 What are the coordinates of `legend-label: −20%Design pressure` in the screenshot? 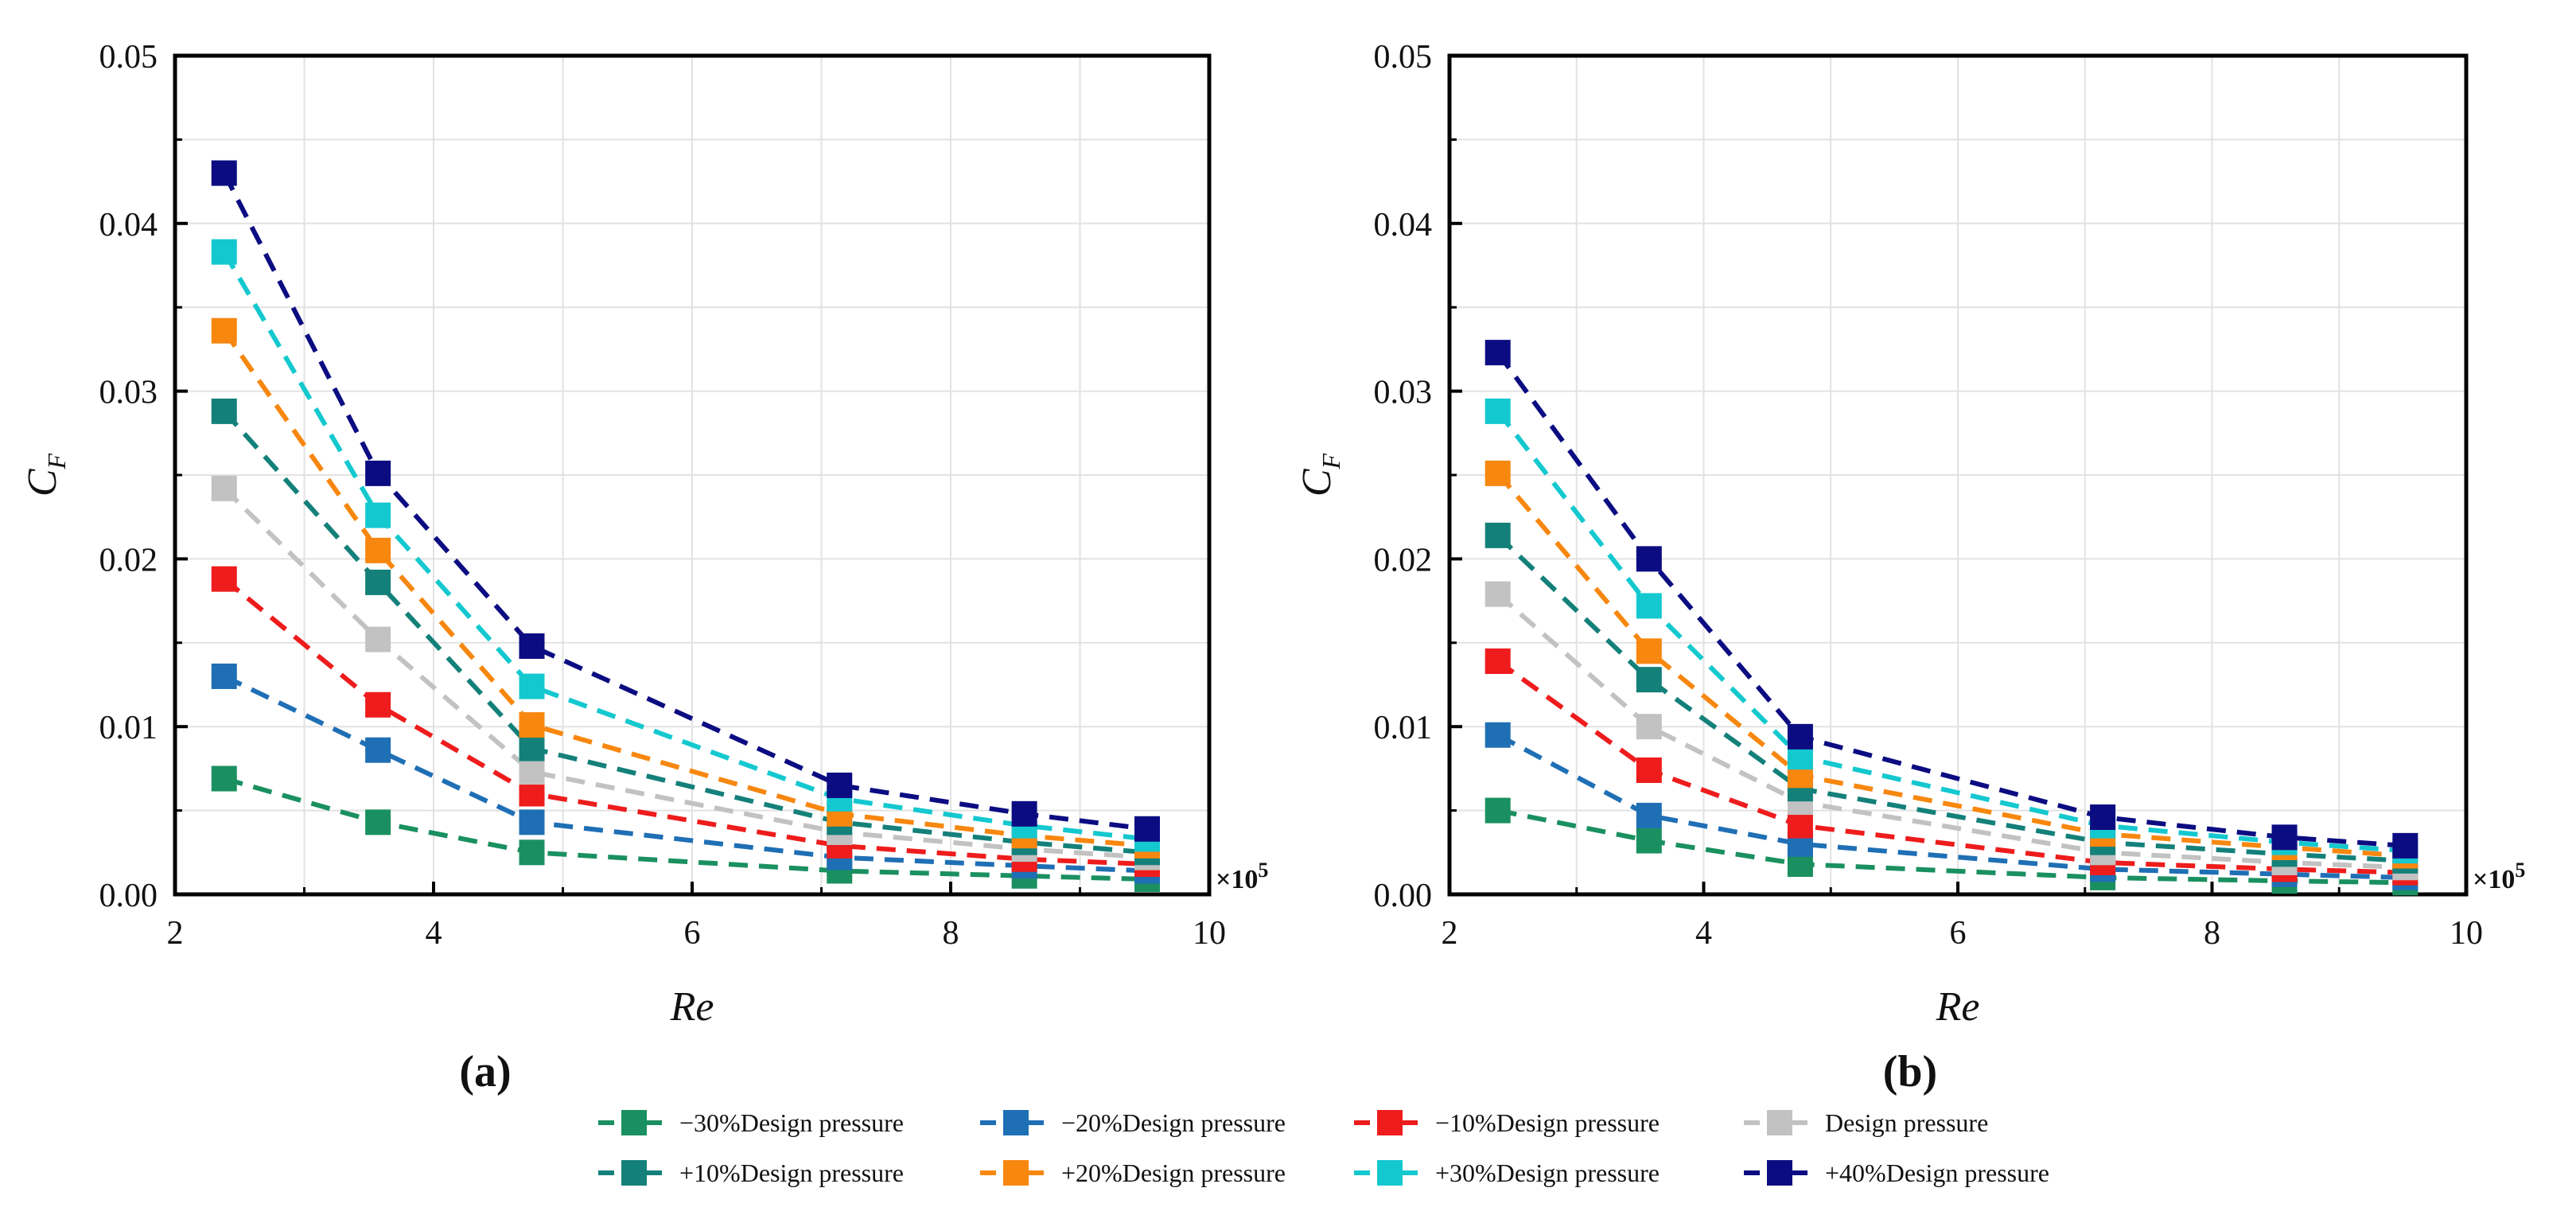 It's located at (1174, 1122).